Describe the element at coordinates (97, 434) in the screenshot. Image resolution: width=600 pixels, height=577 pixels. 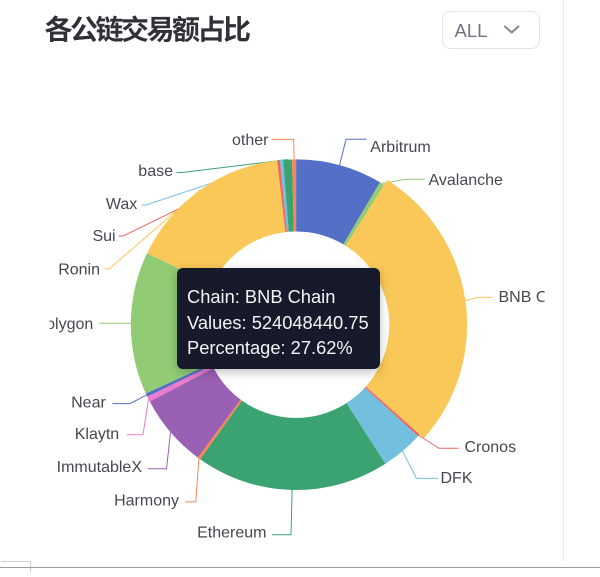
I see `svg-text: Klaytn` at that location.